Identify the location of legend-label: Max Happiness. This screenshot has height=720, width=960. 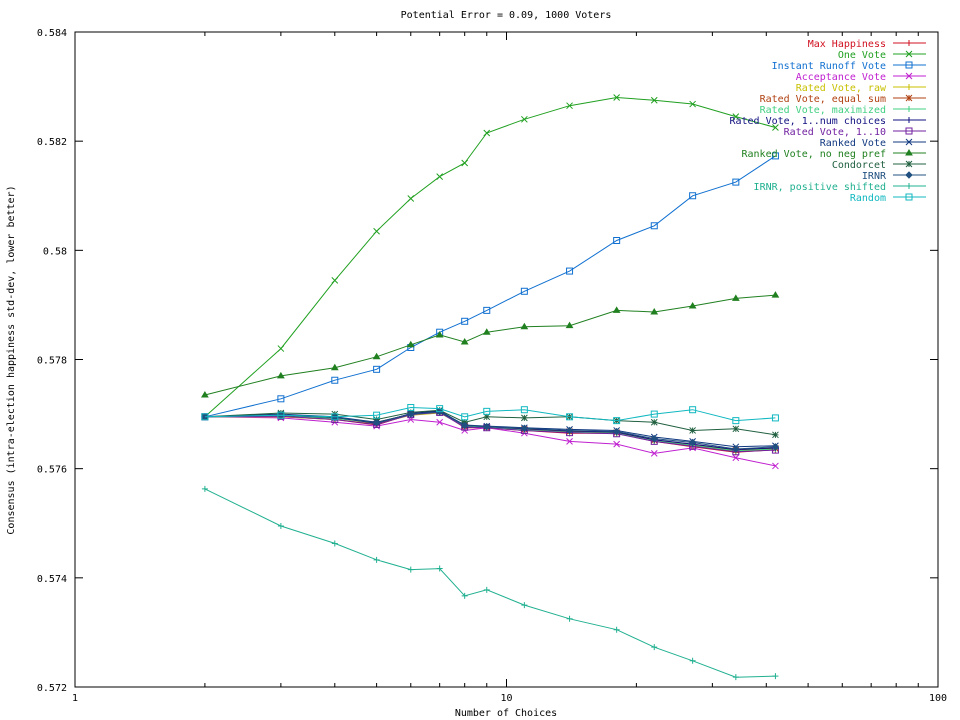
(847, 44).